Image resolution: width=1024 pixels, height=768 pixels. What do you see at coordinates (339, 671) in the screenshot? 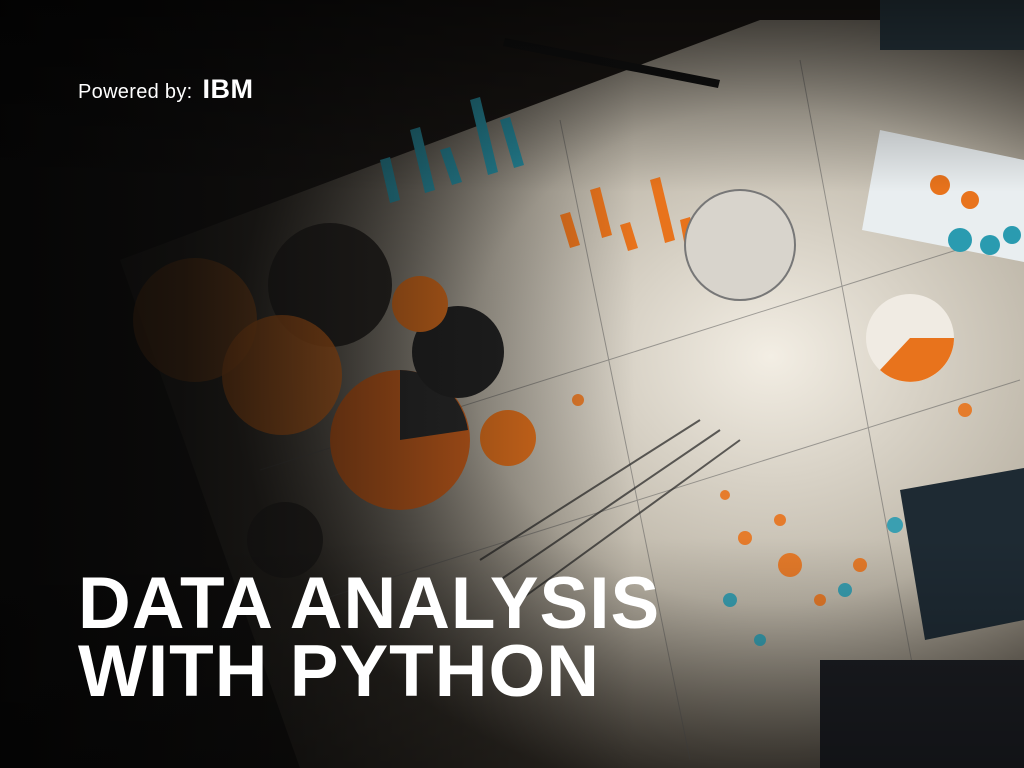
I see `title-line-2: WITH PYTHON` at bounding box center [339, 671].